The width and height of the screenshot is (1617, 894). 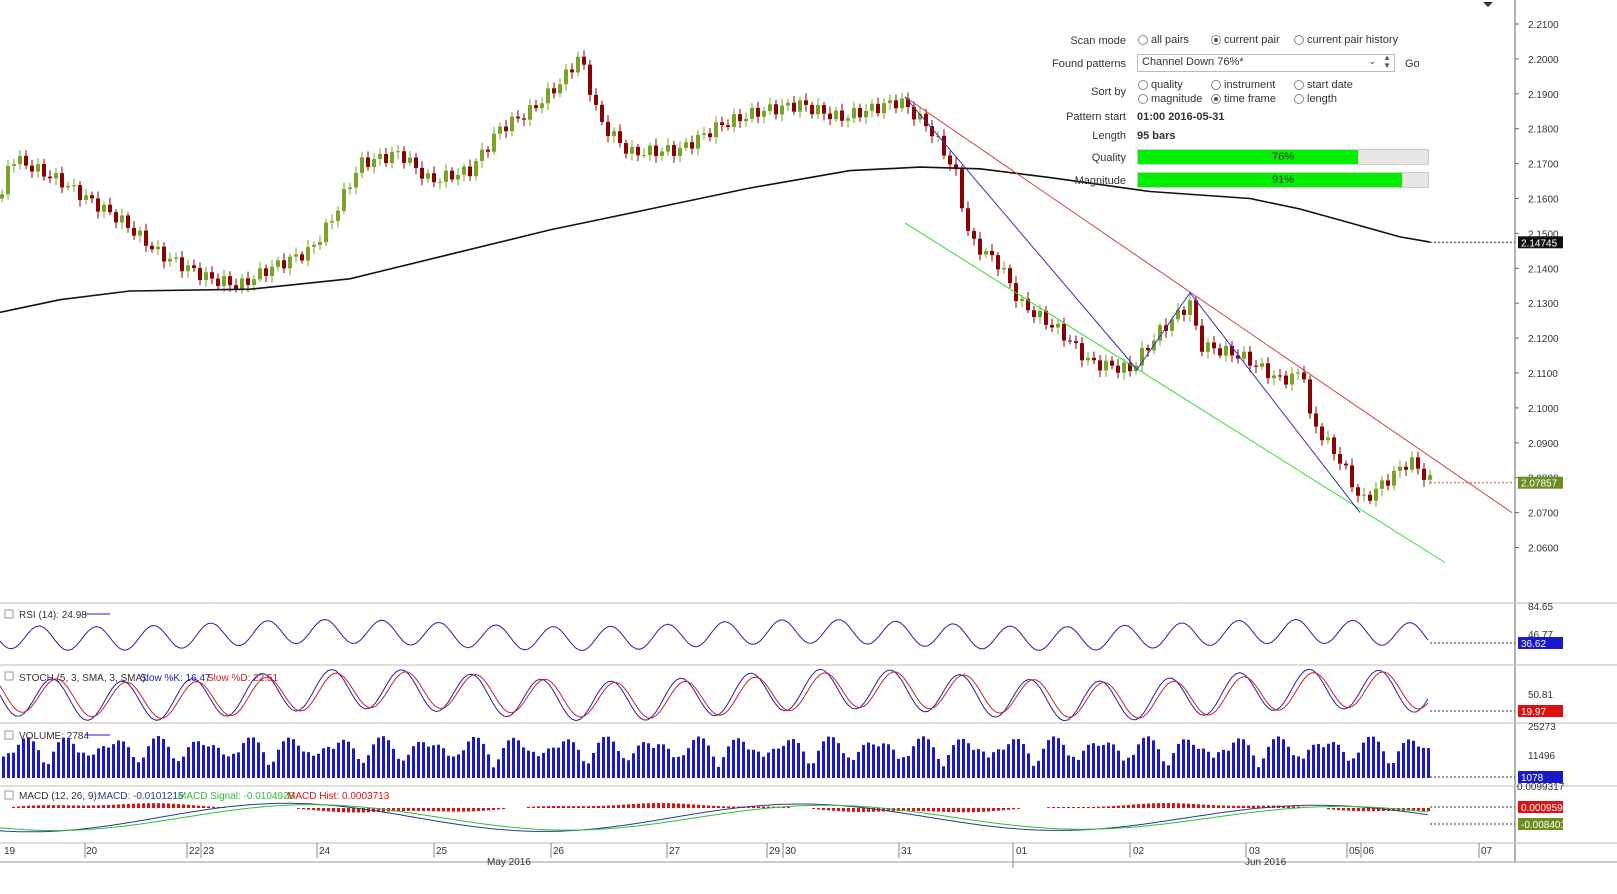 What do you see at coordinates (1543, 269) in the screenshot?
I see `price-tick-label: 2.1400` at bounding box center [1543, 269].